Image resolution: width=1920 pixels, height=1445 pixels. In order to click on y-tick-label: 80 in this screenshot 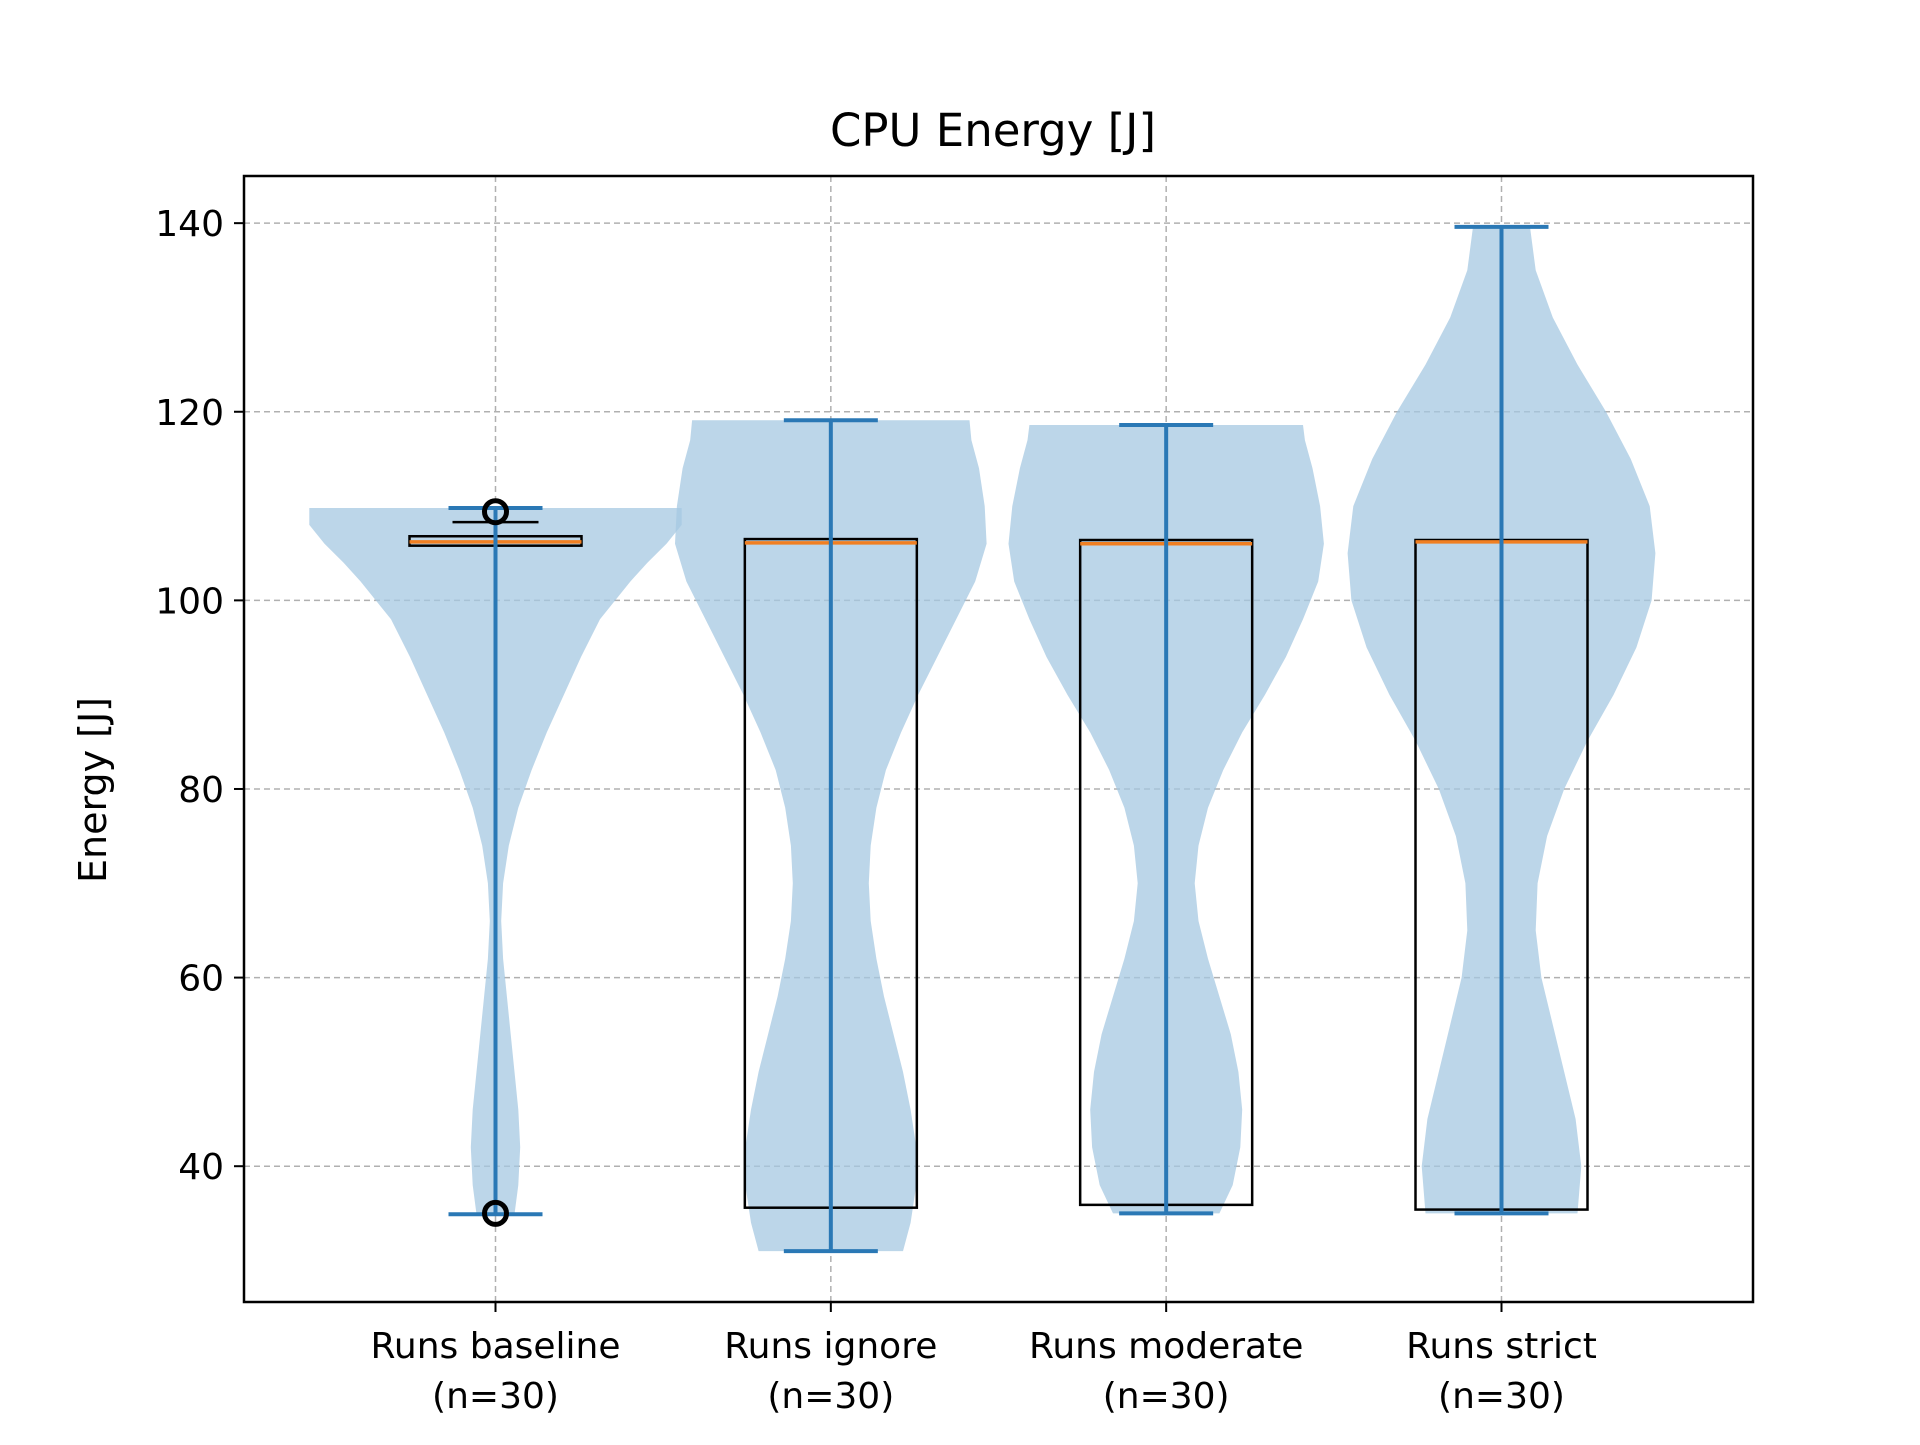, I will do `click(201, 790)`.